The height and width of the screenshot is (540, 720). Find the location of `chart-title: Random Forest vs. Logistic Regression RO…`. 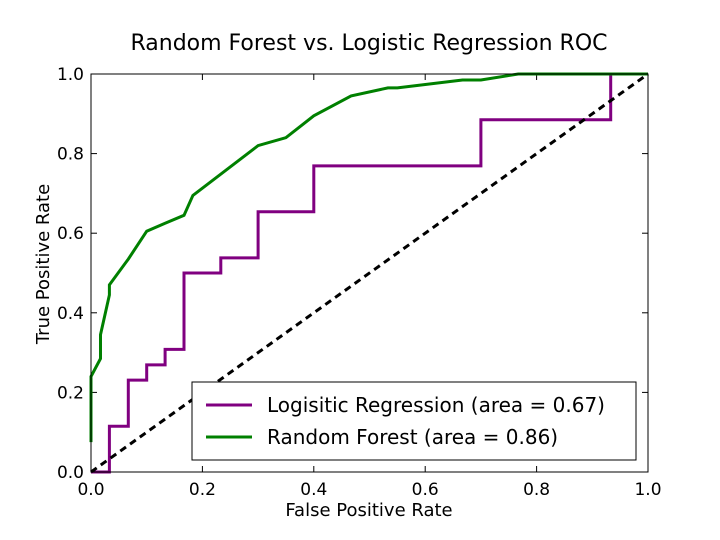

chart-title: Random Forest vs. Logistic Regression RO… is located at coordinates (368, 43).